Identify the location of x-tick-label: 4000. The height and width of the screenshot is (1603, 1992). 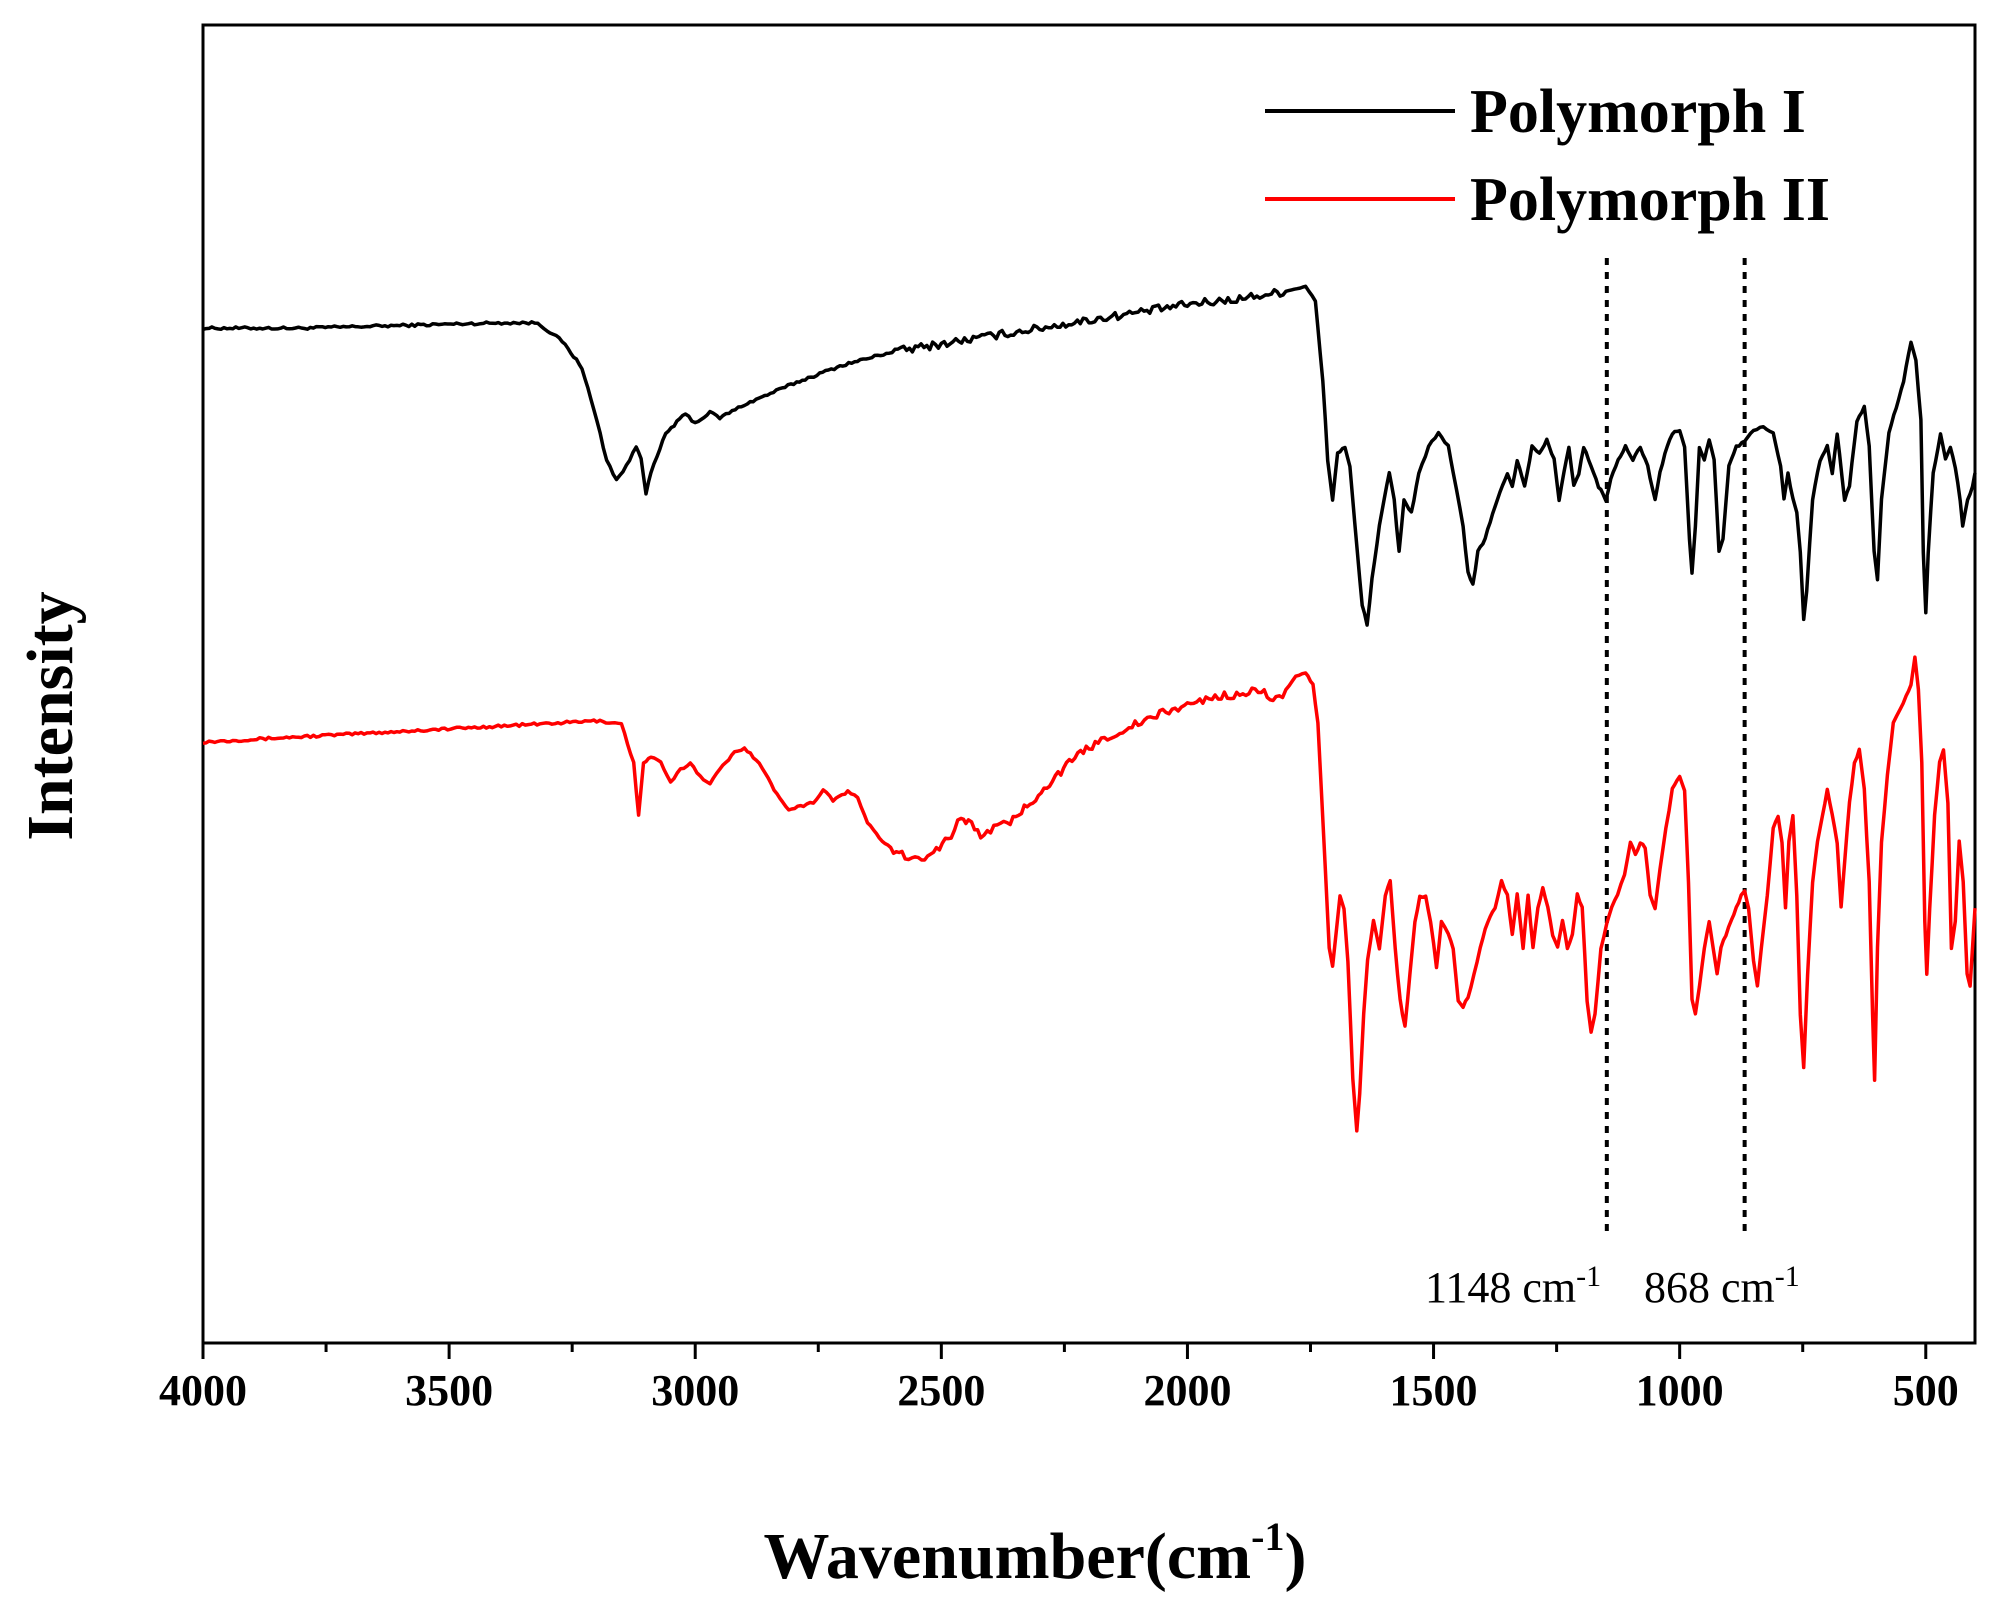
(203, 1390).